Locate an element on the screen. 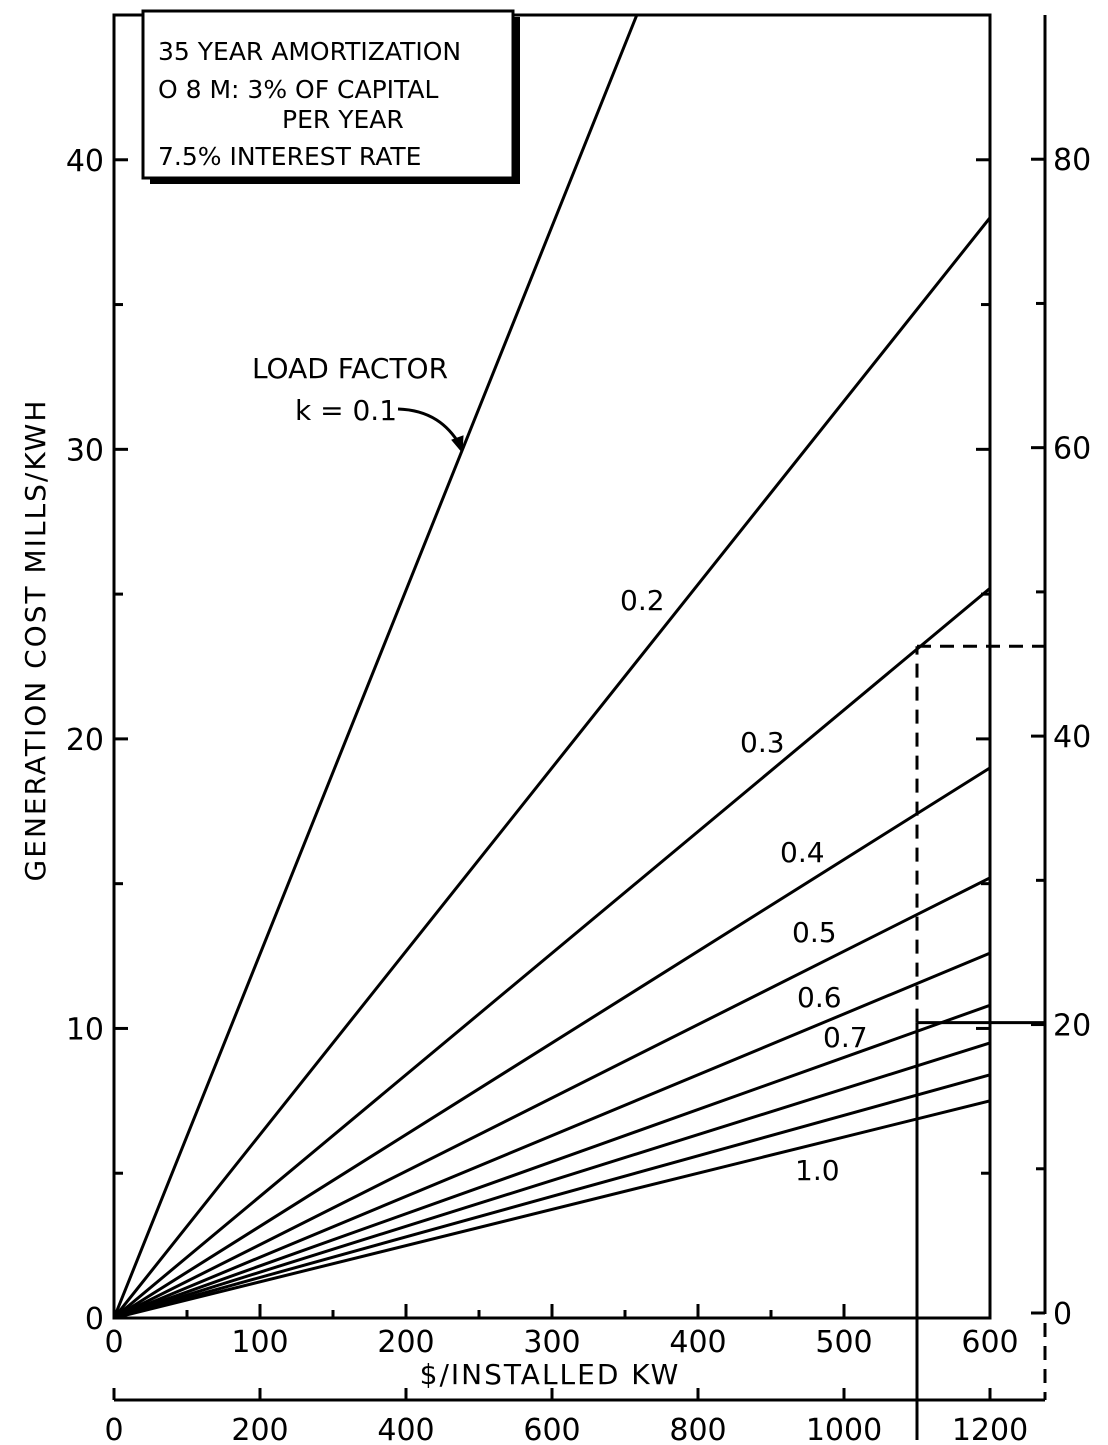 This screenshot has height=1445, width=1108. y-tick-label: 40 is located at coordinates (85, 161).